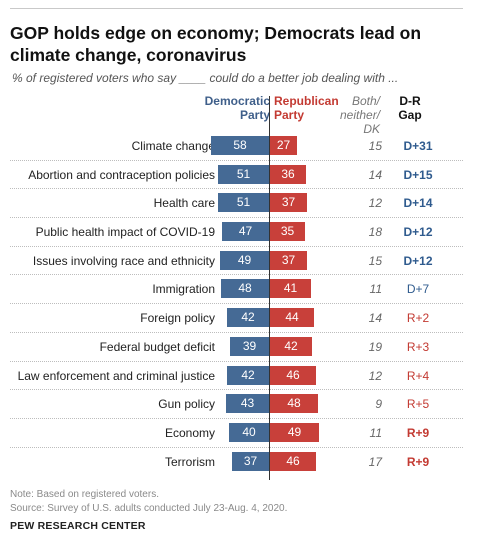 This screenshot has height=538, width=477. What do you see at coordinates (116, 375) in the screenshot?
I see `category-label: Law enforcement and criminal justice` at bounding box center [116, 375].